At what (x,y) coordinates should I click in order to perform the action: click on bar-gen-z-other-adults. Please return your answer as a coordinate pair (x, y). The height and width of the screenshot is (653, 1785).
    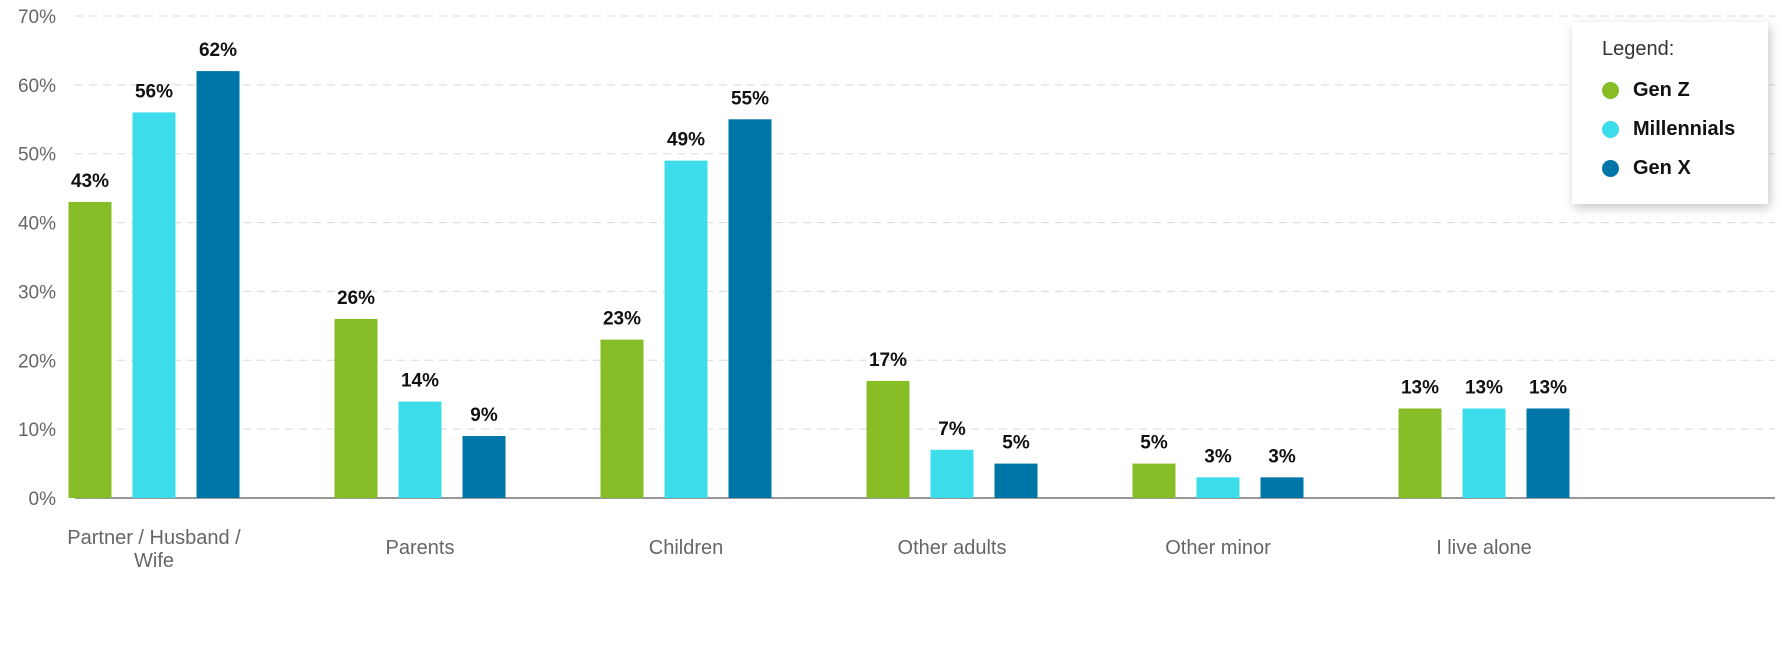
    Looking at the image, I should click on (888, 439).